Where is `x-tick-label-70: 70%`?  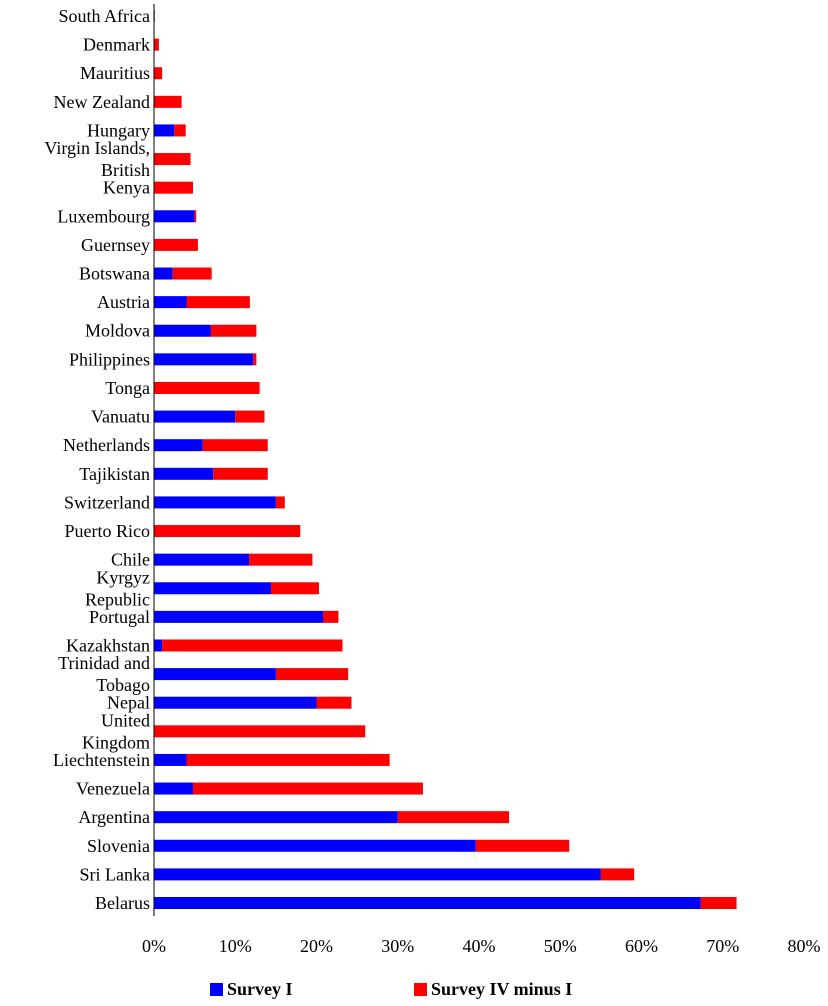 x-tick-label-70: 70% is located at coordinates (722, 946).